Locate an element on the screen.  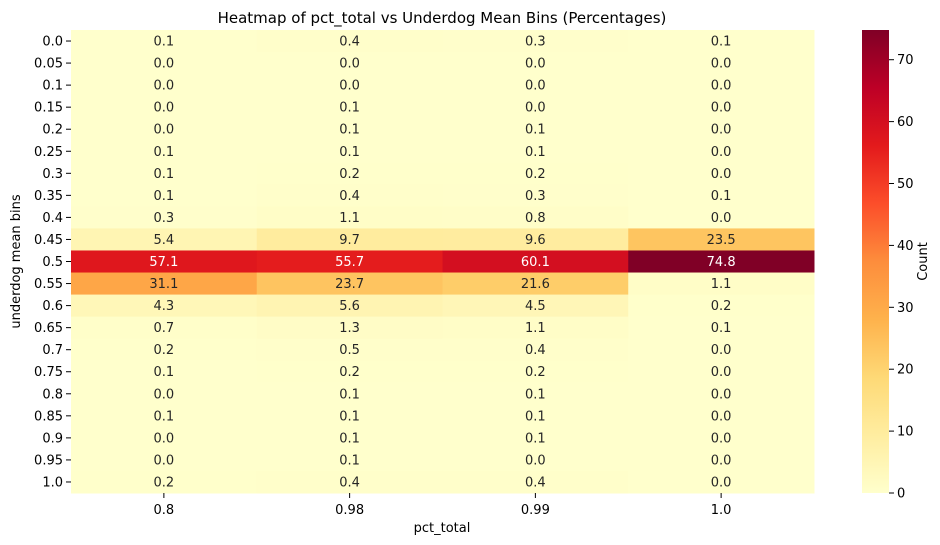
cell-value-label: 0.8 is located at coordinates (535, 218).